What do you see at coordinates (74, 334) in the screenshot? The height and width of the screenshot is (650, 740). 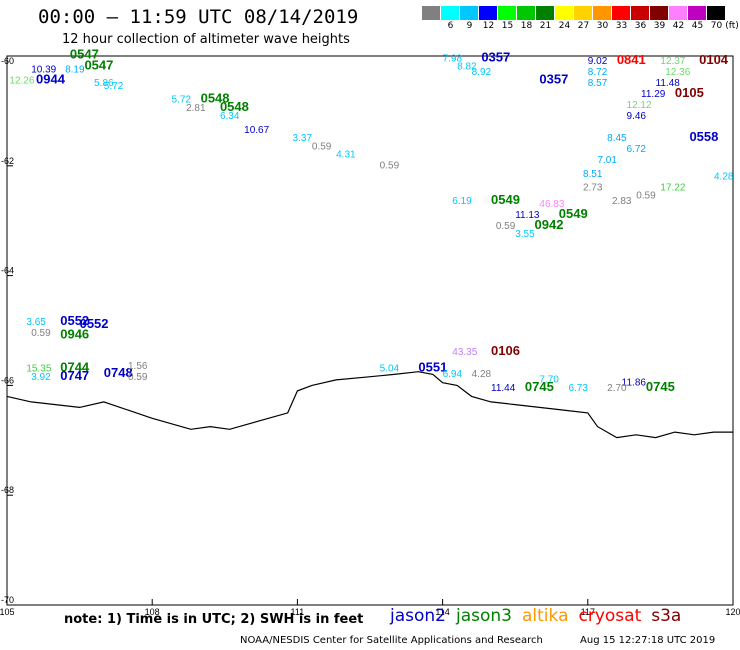 I see `pass-time-label: 0946` at bounding box center [74, 334].